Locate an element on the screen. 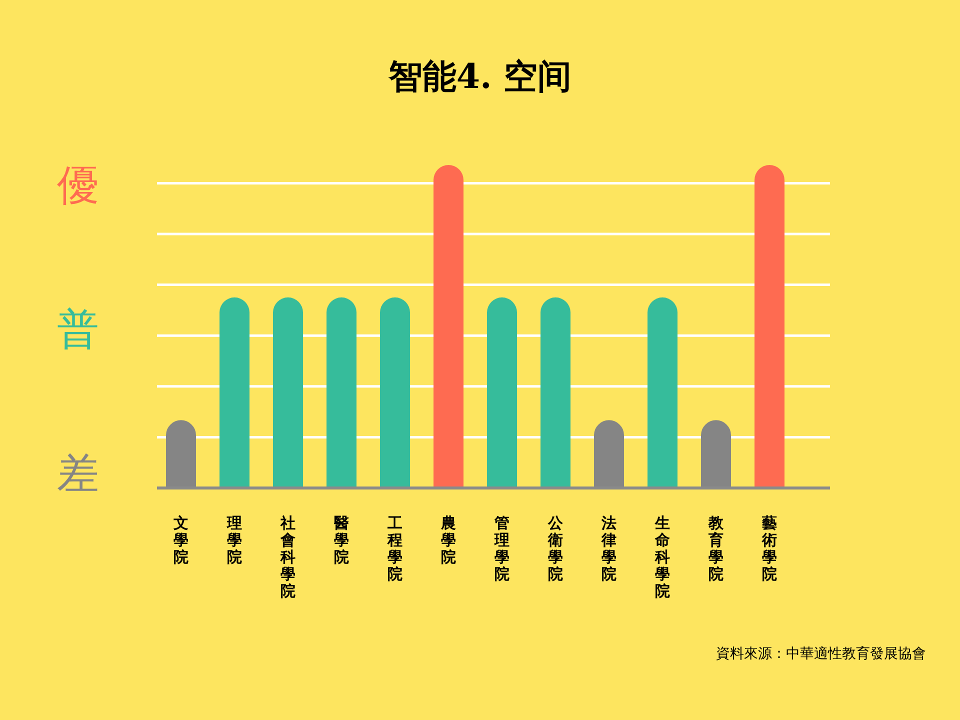 This screenshot has height=720, width=960. source-note: 資料來源：中華適性教育發展協會 is located at coordinates (821, 653).